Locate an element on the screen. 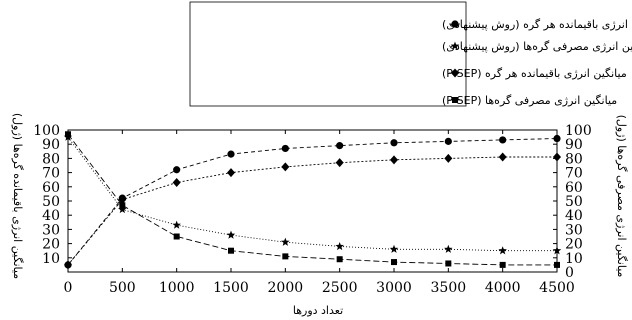 This screenshot has width=632, height=320. legend-item: میانگین انرژی باقیمانده هر گره (P-SEP) is located at coordinates (534, 73).